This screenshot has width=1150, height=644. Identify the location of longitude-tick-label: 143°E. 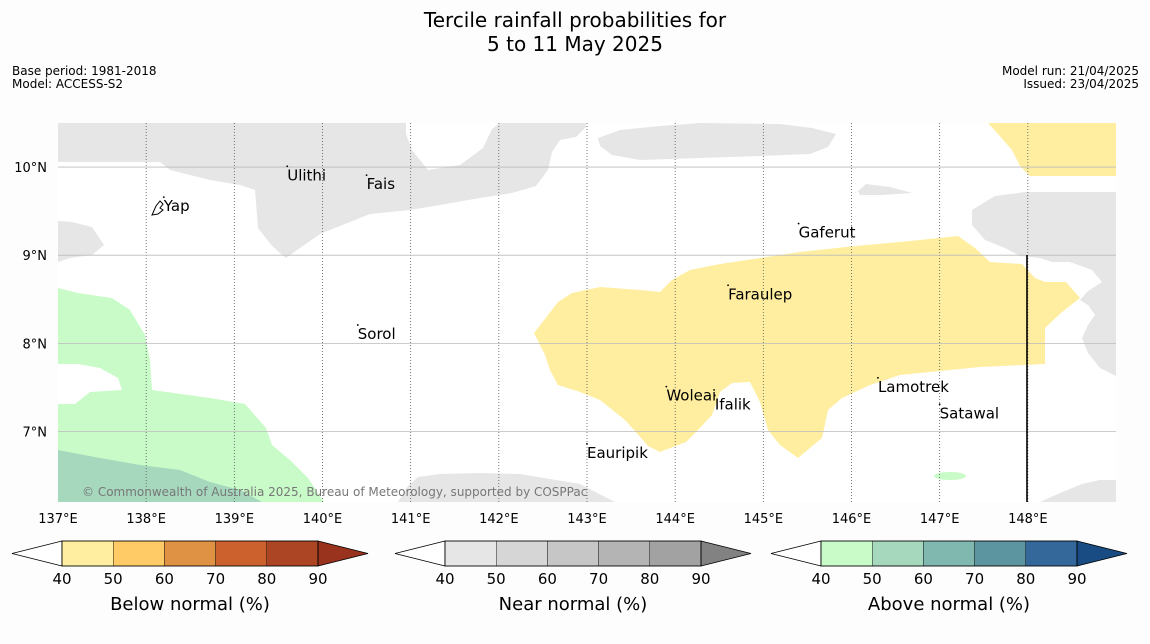
(587, 519).